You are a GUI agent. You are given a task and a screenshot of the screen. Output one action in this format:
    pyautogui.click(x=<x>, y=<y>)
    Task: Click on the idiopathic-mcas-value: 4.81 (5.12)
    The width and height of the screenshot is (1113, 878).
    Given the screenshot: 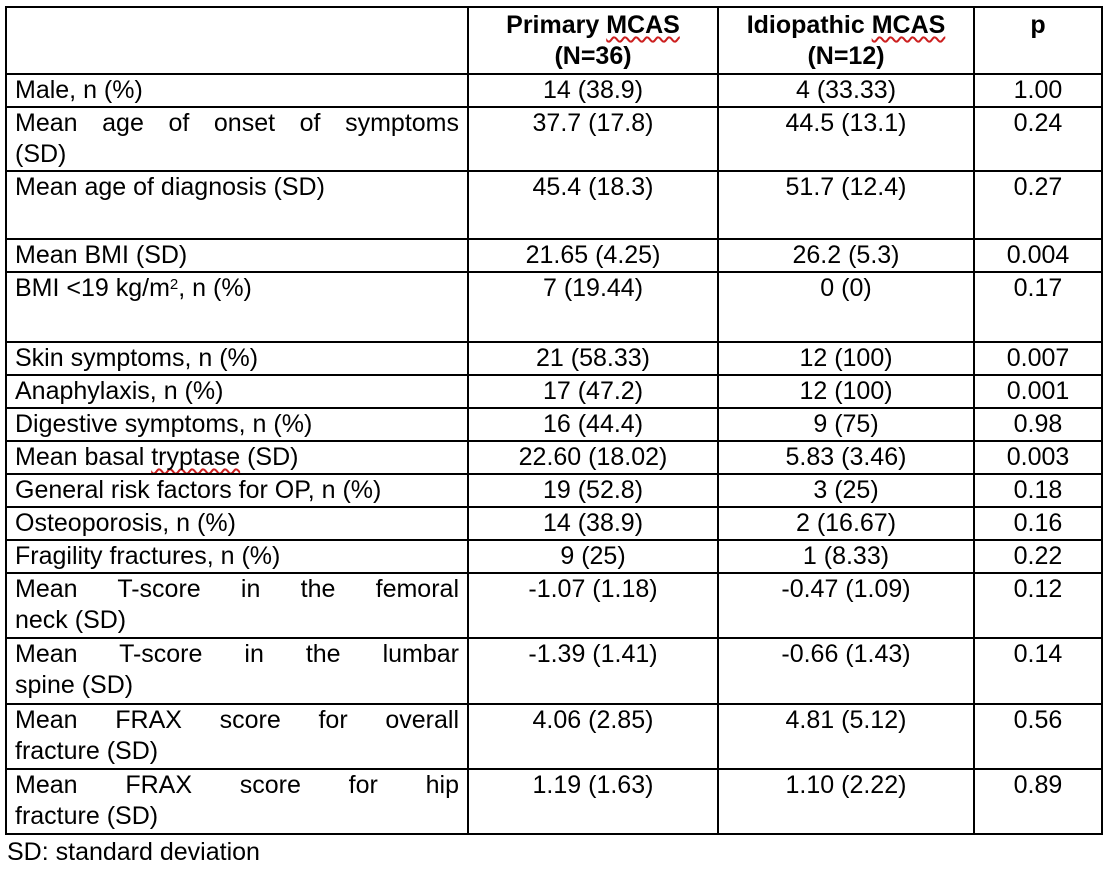 What is the action you would take?
    pyautogui.click(x=846, y=736)
    